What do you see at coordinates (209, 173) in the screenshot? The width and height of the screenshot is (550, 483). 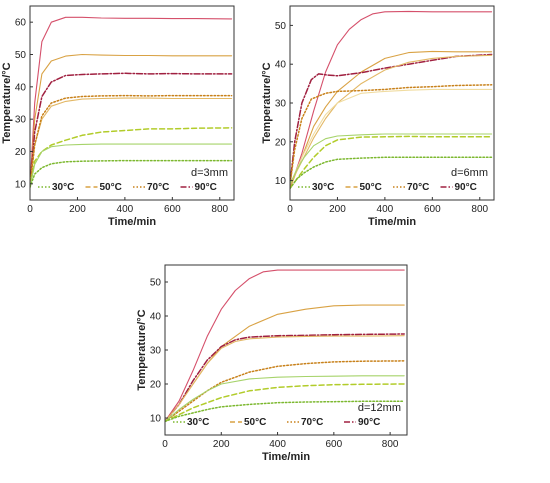 I see `panel-annotation: d=3mm` at bounding box center [209, 173].